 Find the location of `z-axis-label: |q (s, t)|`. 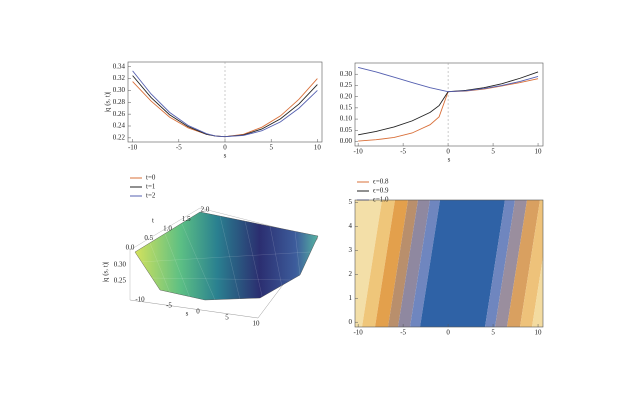

z-axis-label: |q (s, t)| is located at coordinates (106, 272).